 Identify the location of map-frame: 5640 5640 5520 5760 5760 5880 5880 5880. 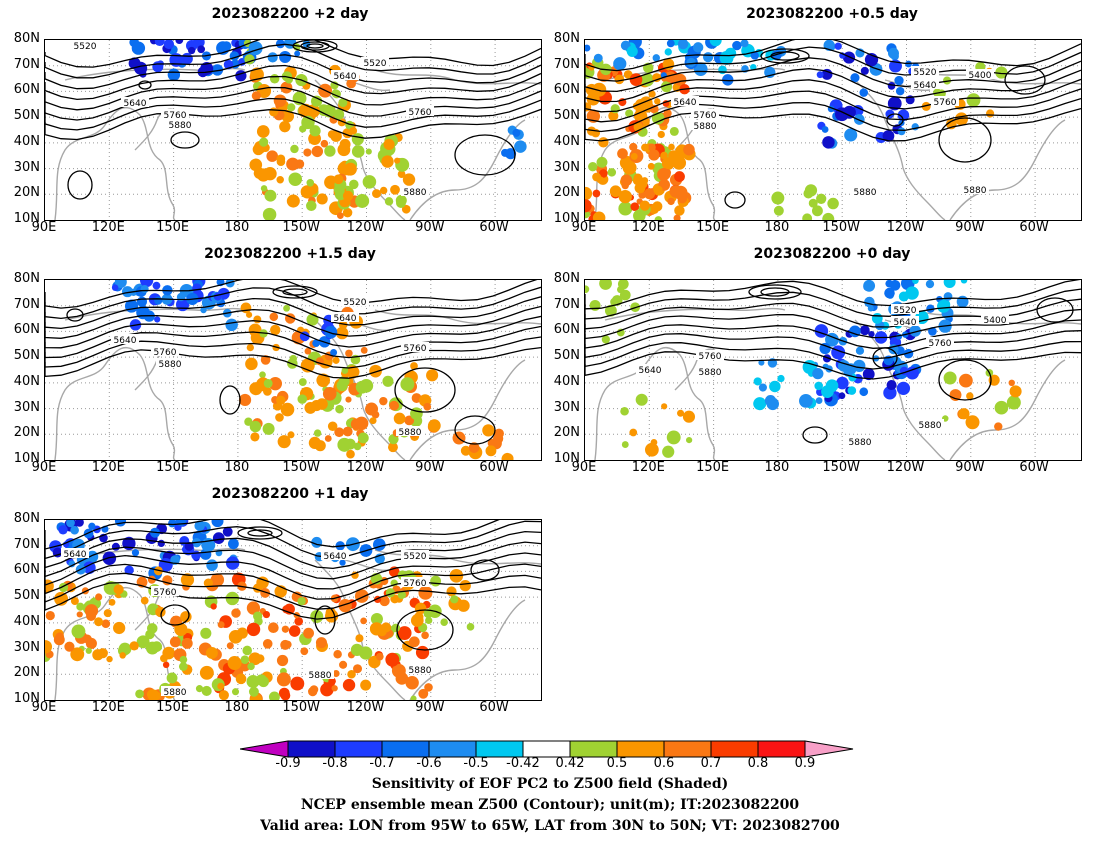
(293, 610).